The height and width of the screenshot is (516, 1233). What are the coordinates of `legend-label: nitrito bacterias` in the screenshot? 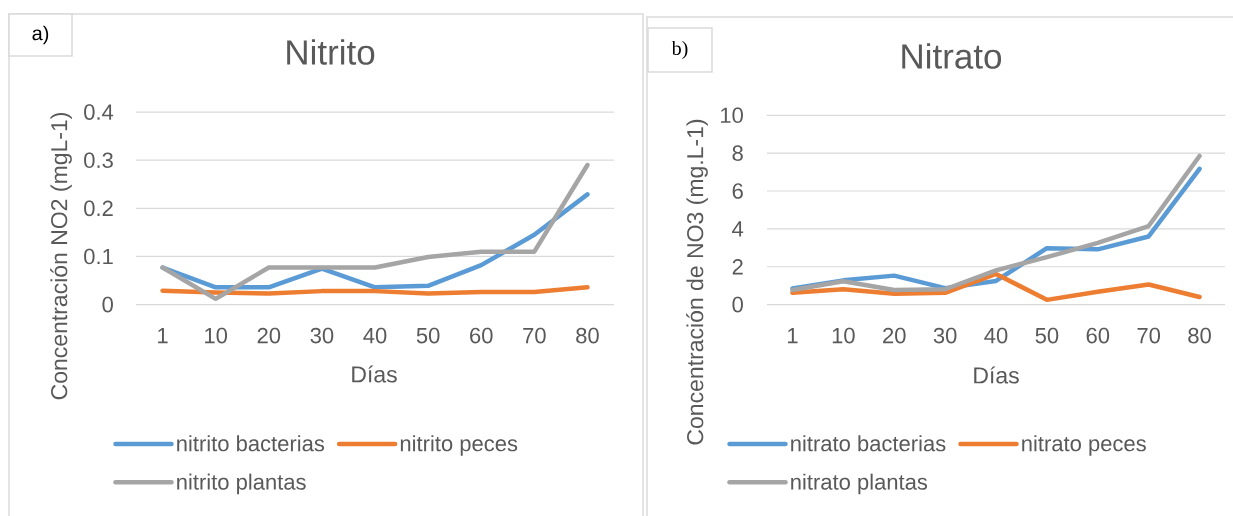 It's located at (251, 443).